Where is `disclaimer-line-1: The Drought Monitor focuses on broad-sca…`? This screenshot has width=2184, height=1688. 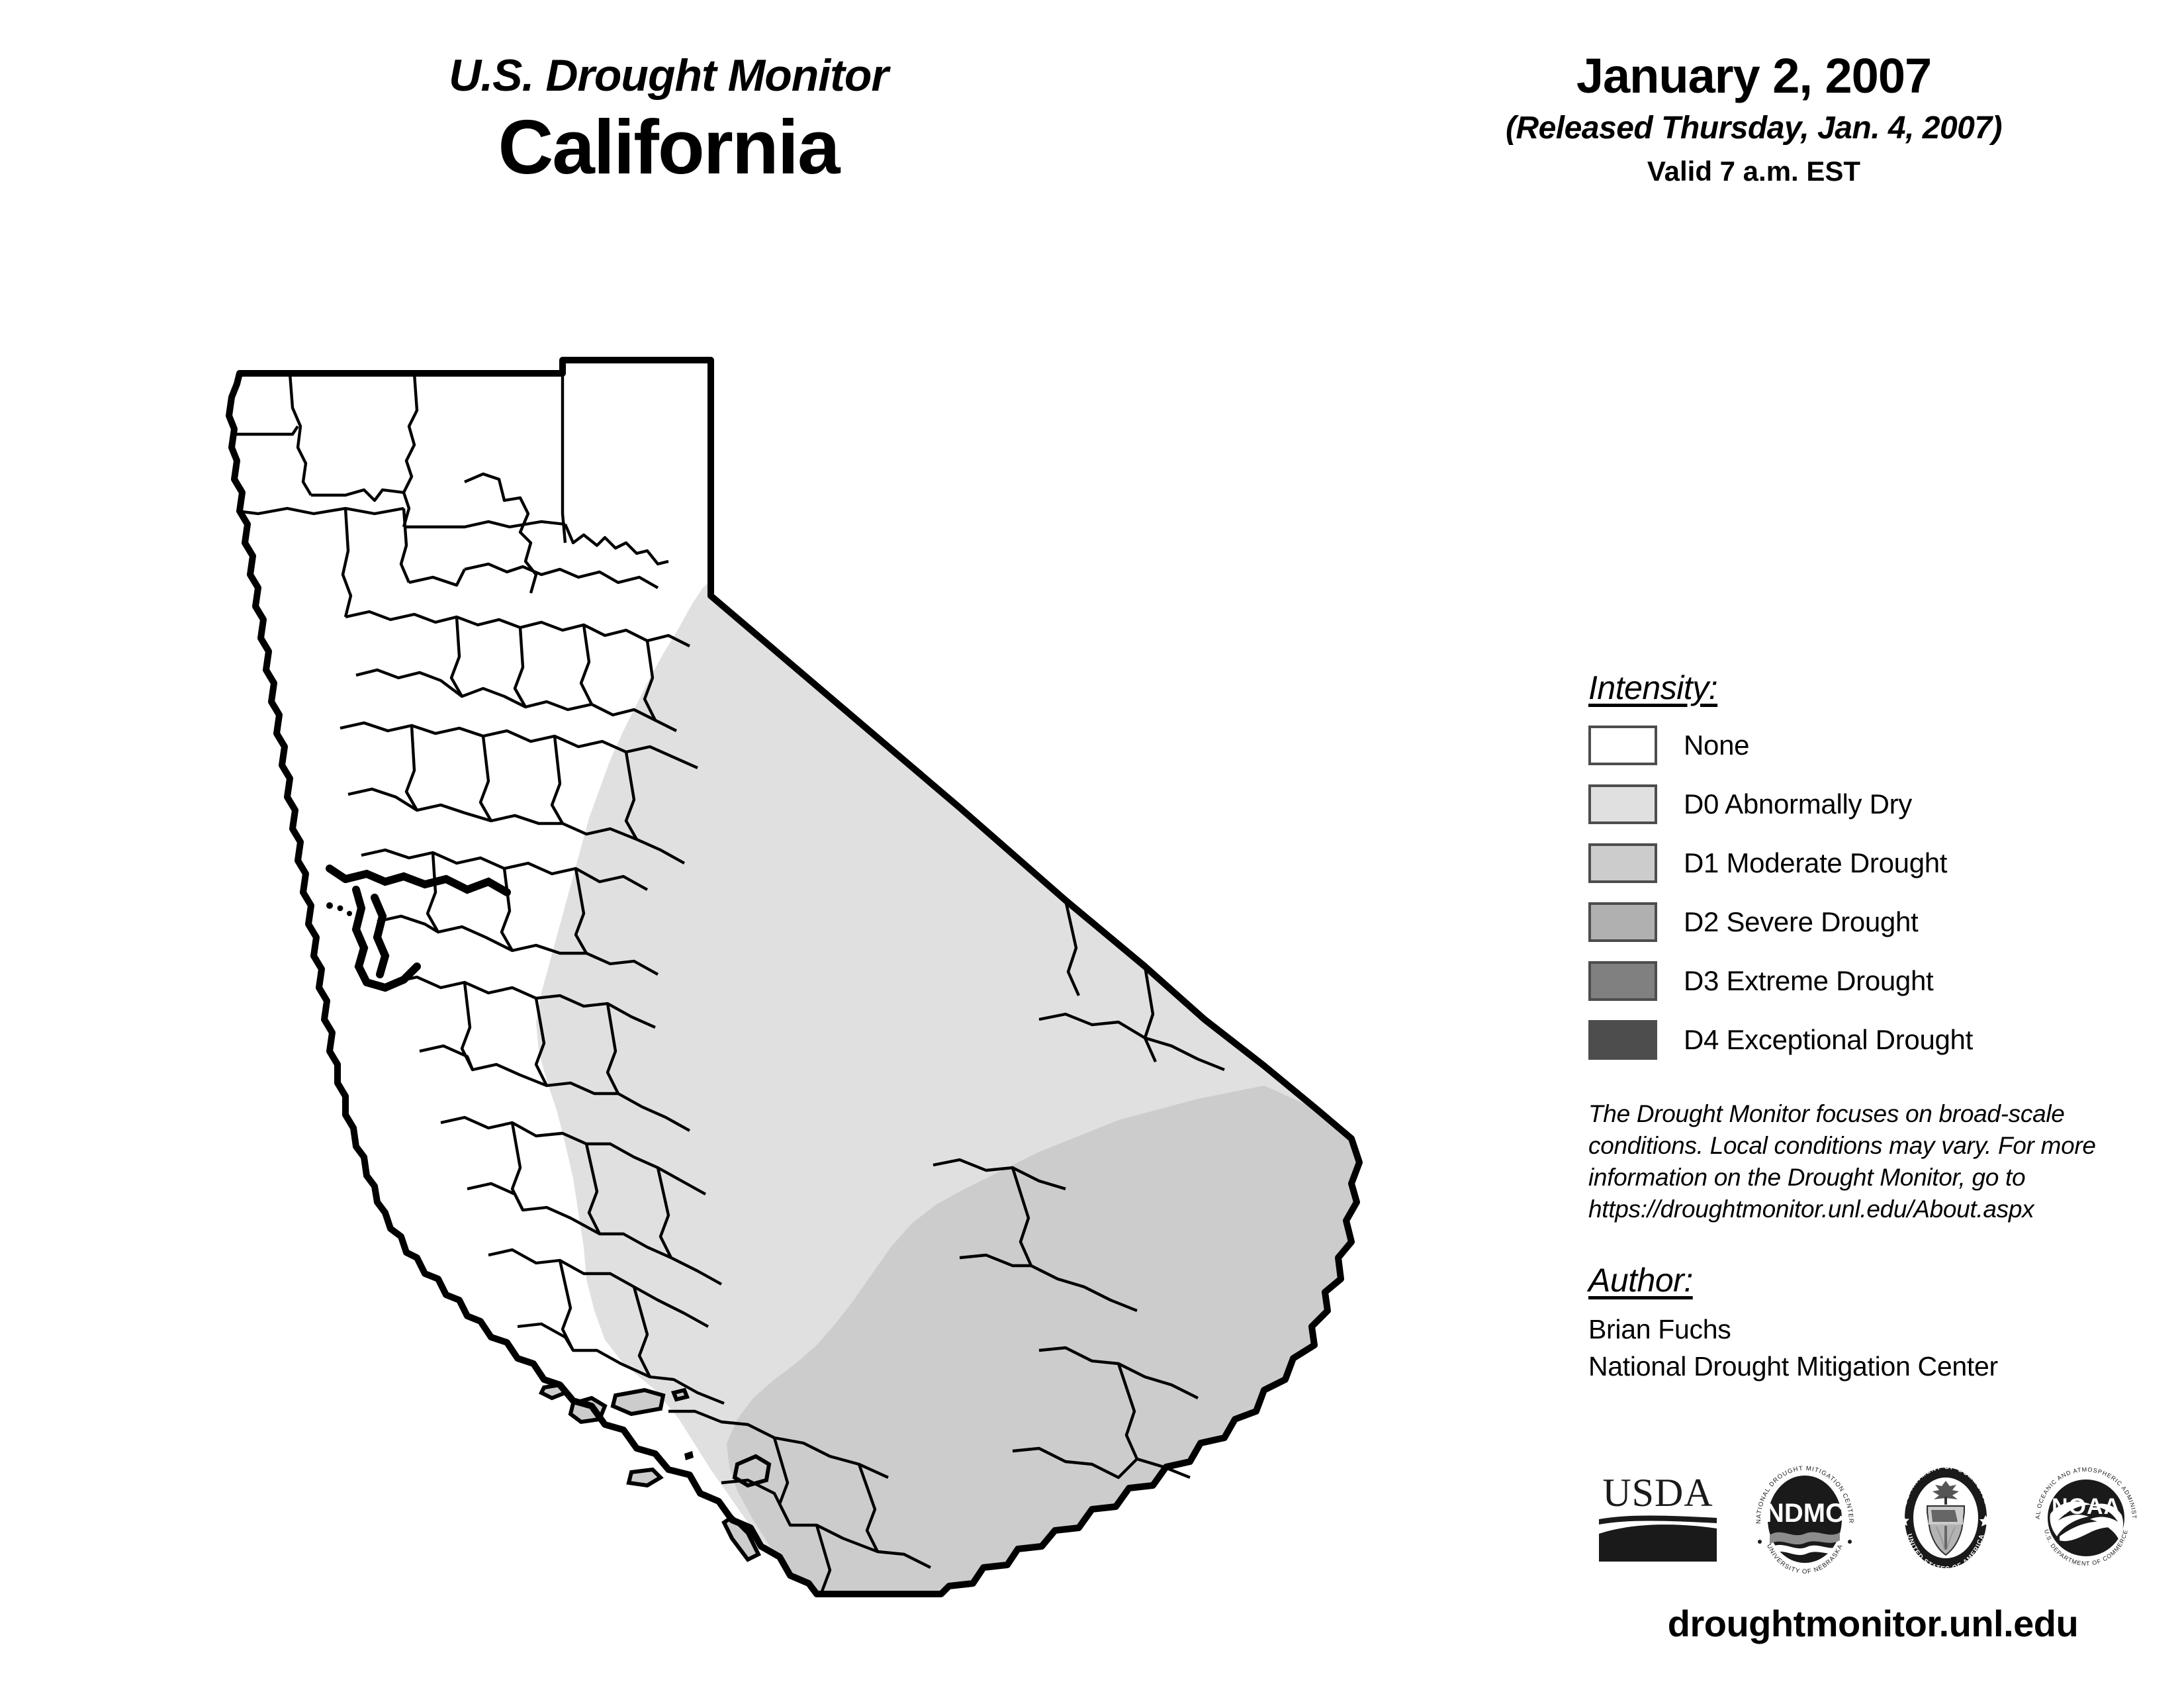 disclaimer-line-1: The Drought Monitor focuses on broad-sca… is located at coordinates (1826, 1113).